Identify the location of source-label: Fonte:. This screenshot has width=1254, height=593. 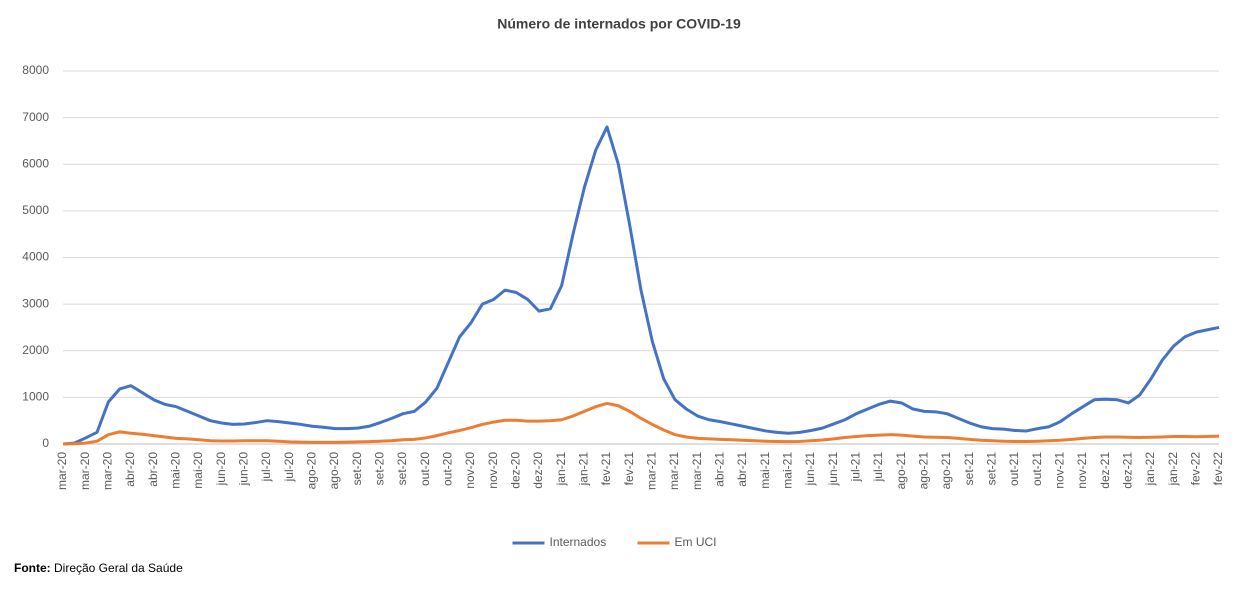
(32, 568).